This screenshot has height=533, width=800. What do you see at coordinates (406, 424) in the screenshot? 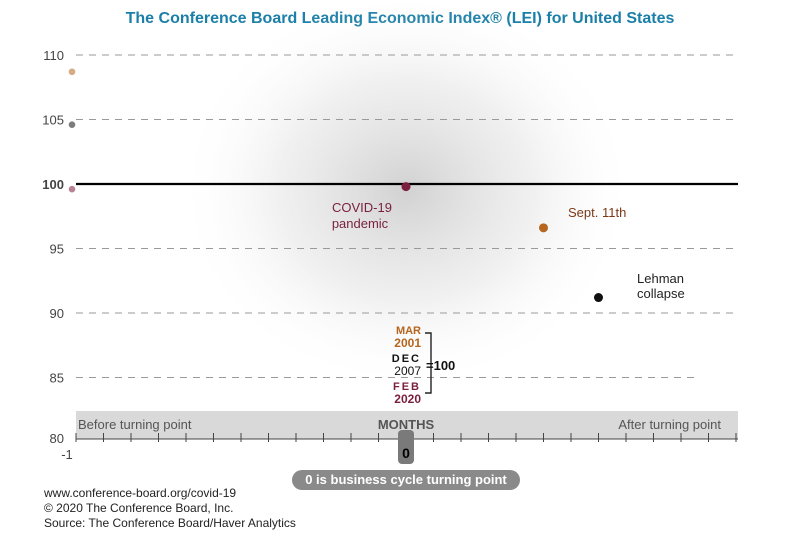
I see `x-axis-label: MONTHS` at bounding box center [406, 424].